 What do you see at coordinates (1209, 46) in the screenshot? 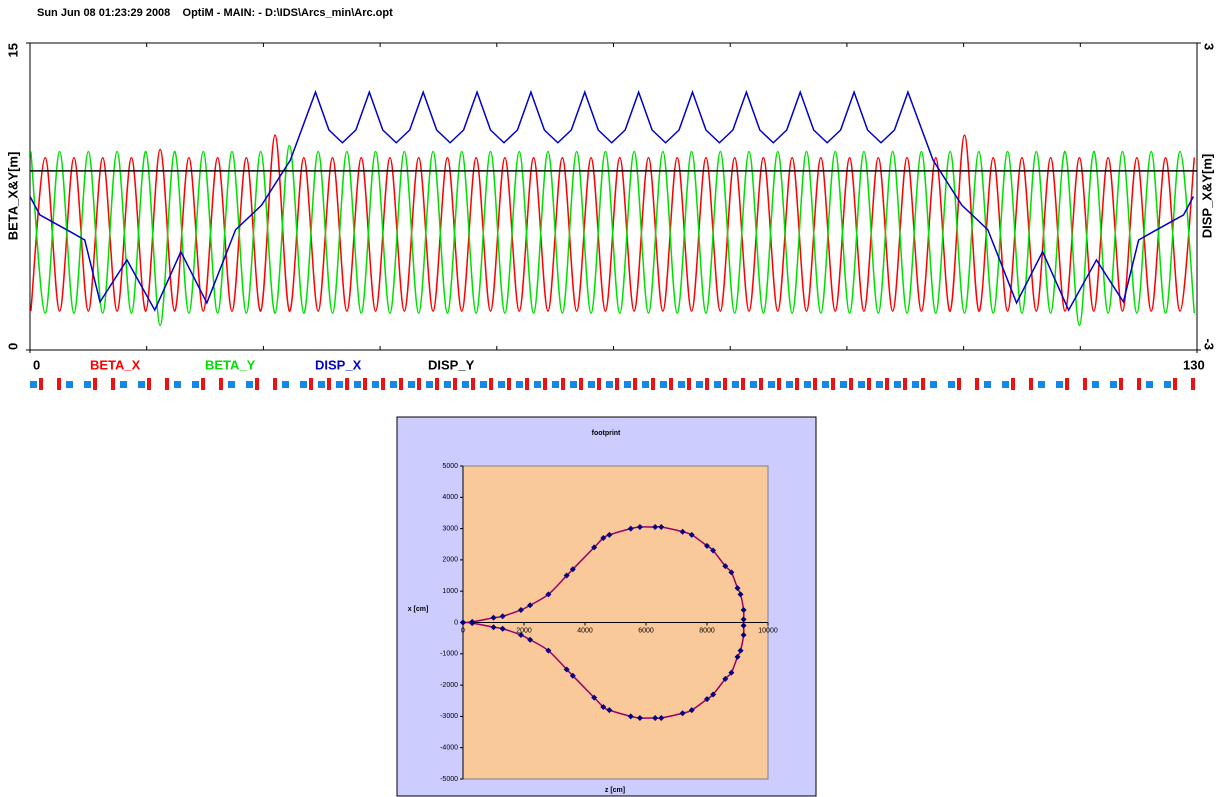
I see `y2-tick-label: 3` at bounding box center [1209, 46].